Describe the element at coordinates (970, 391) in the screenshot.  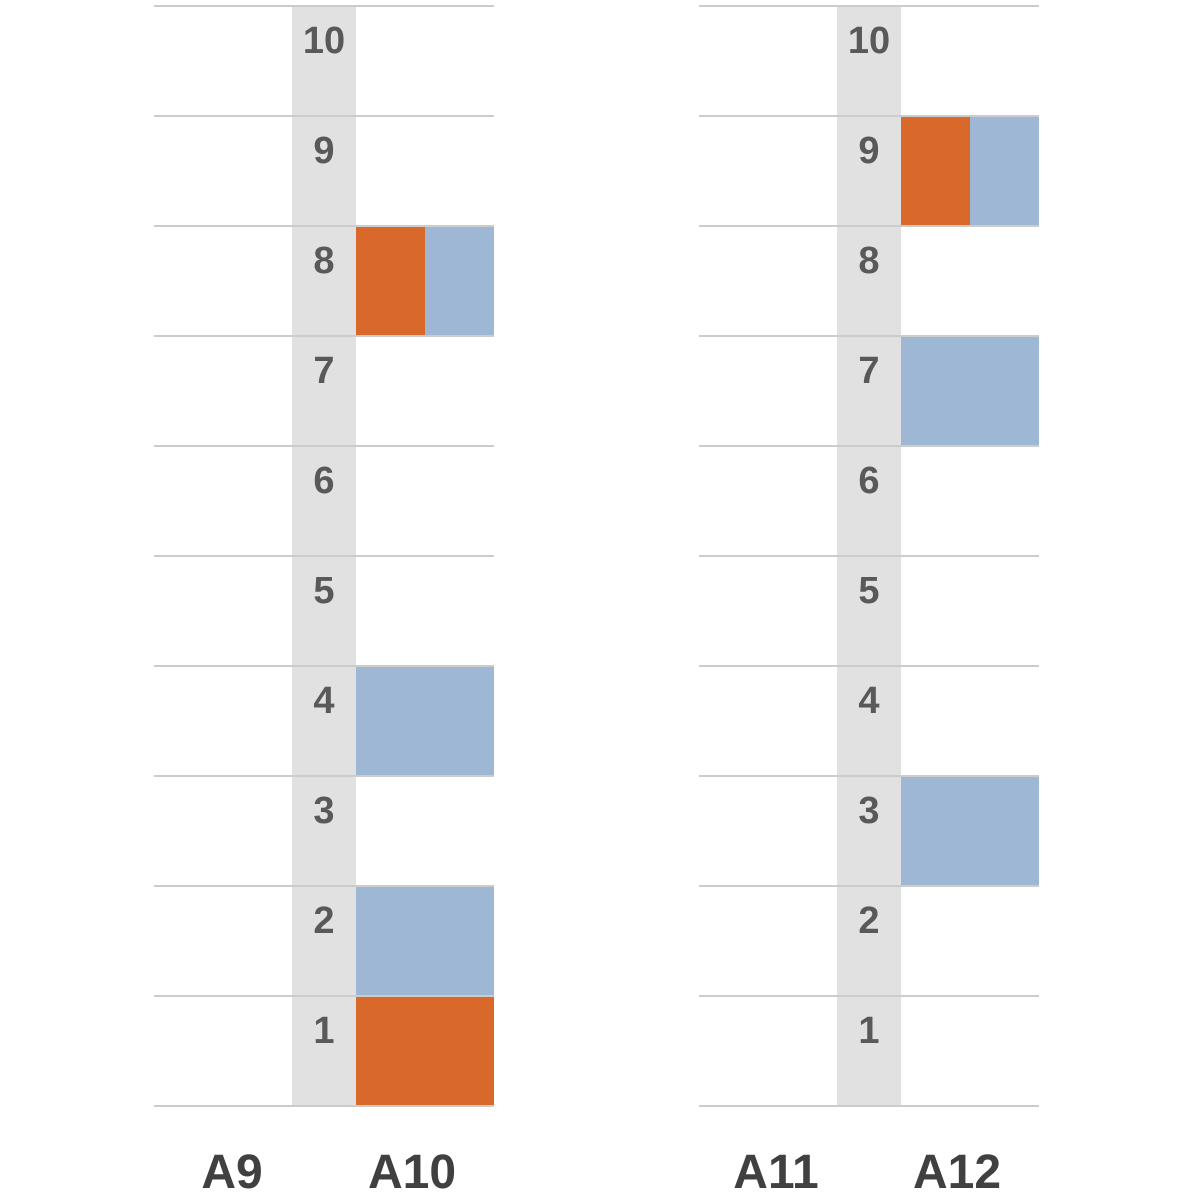
I see `cell-level-7-blue` at that location.